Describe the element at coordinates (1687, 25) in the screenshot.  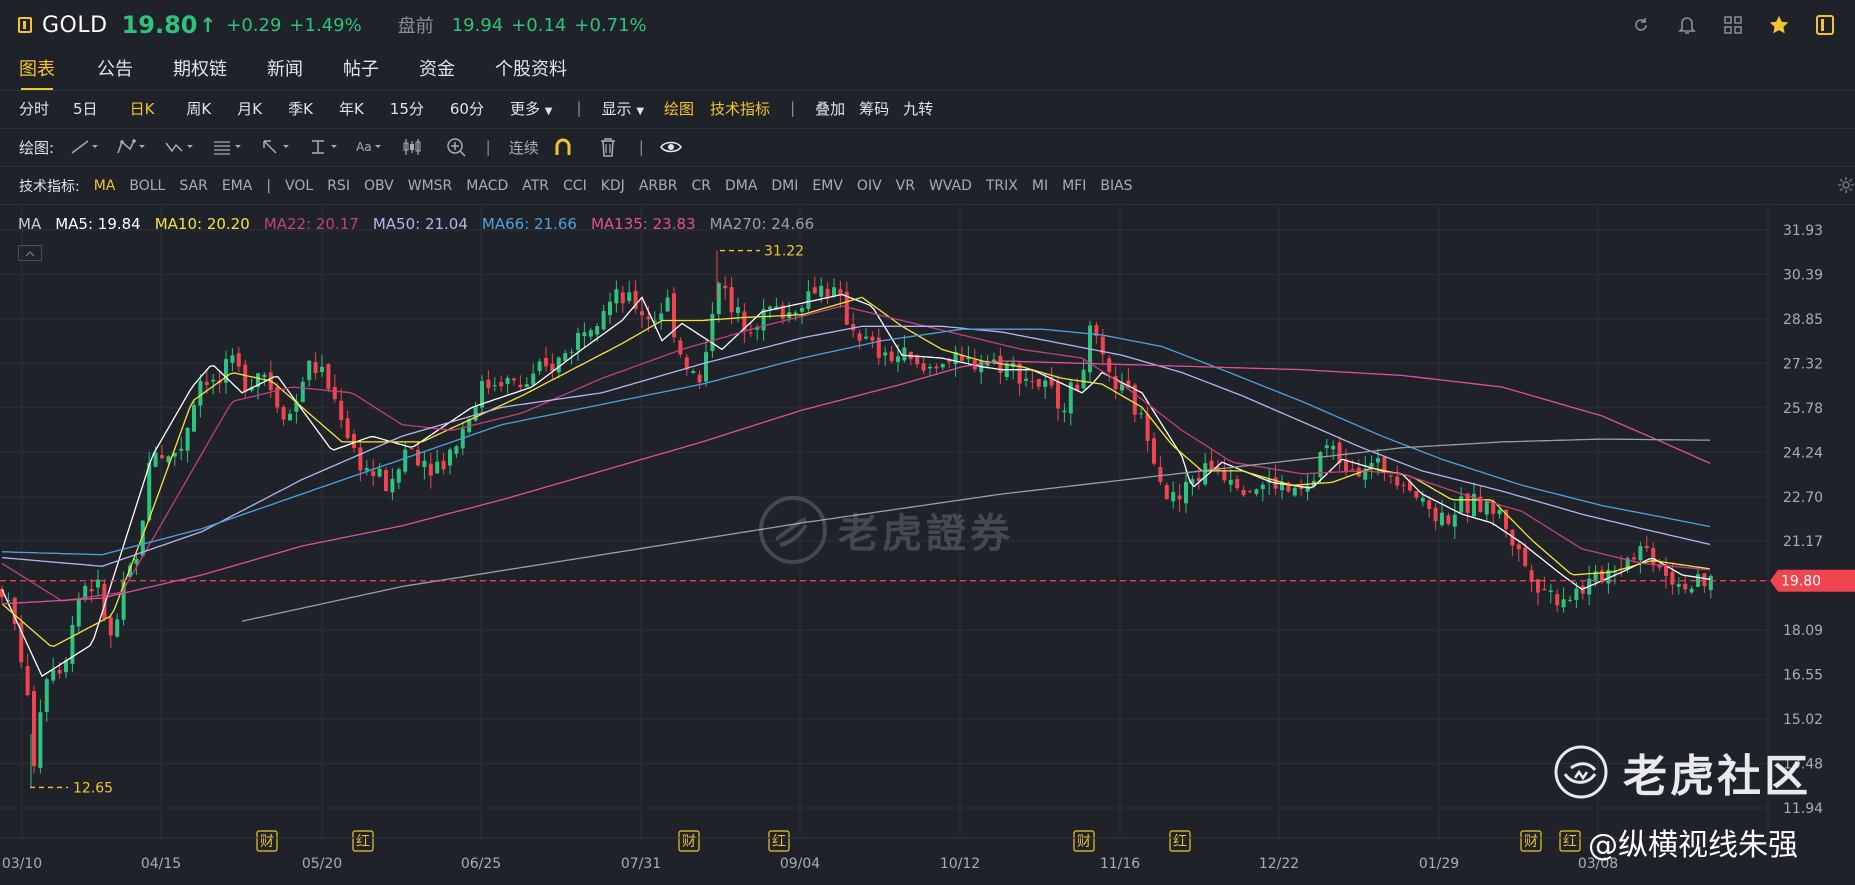
I see `bell-icon` at that location.